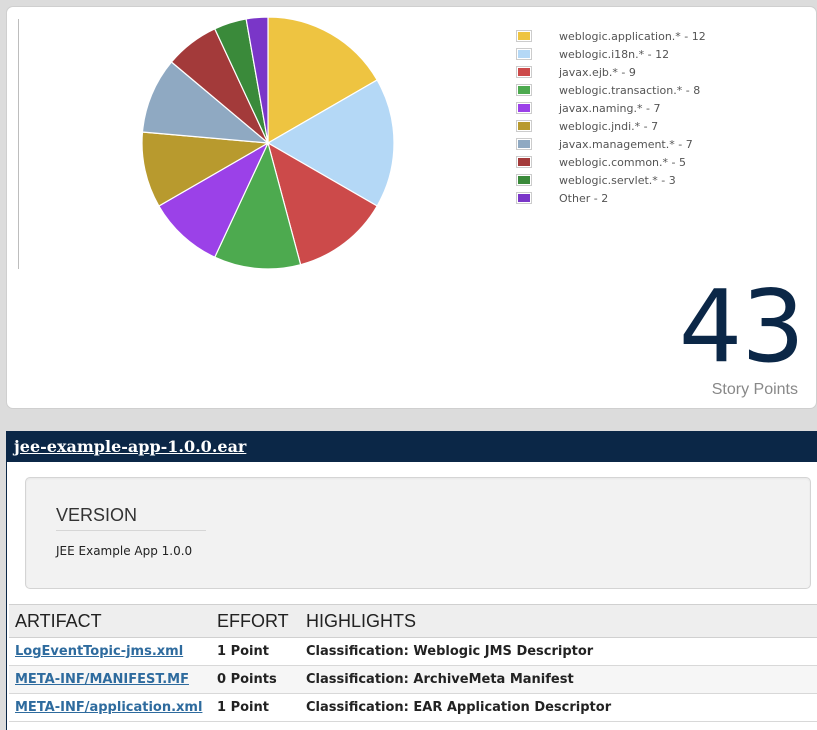 Image resolution: width=817 pixels, height=730 pixels. I want to click on version-heading: VERSION, so click(131, 518).